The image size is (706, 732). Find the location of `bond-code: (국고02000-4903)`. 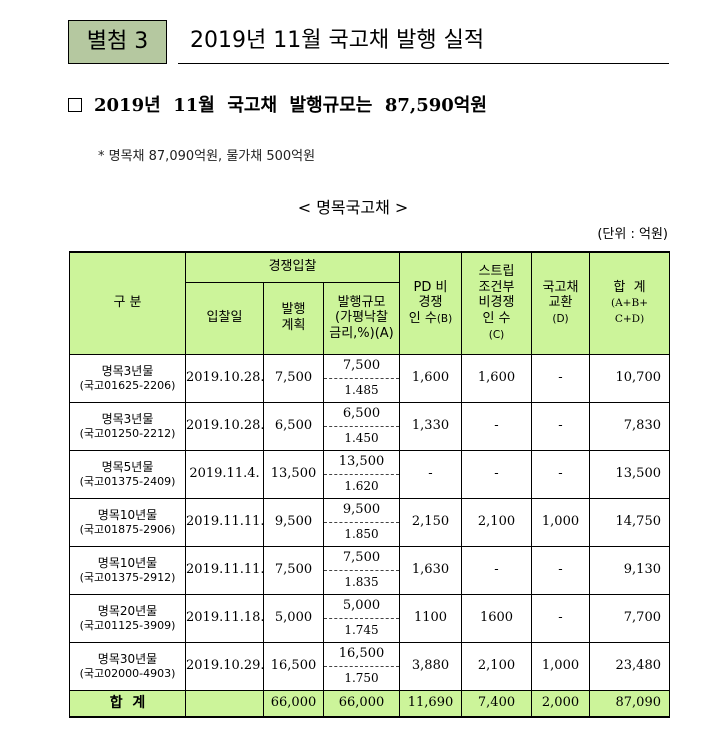

bond-code: (국고02000-4903) is located at coordinates (127, 673).